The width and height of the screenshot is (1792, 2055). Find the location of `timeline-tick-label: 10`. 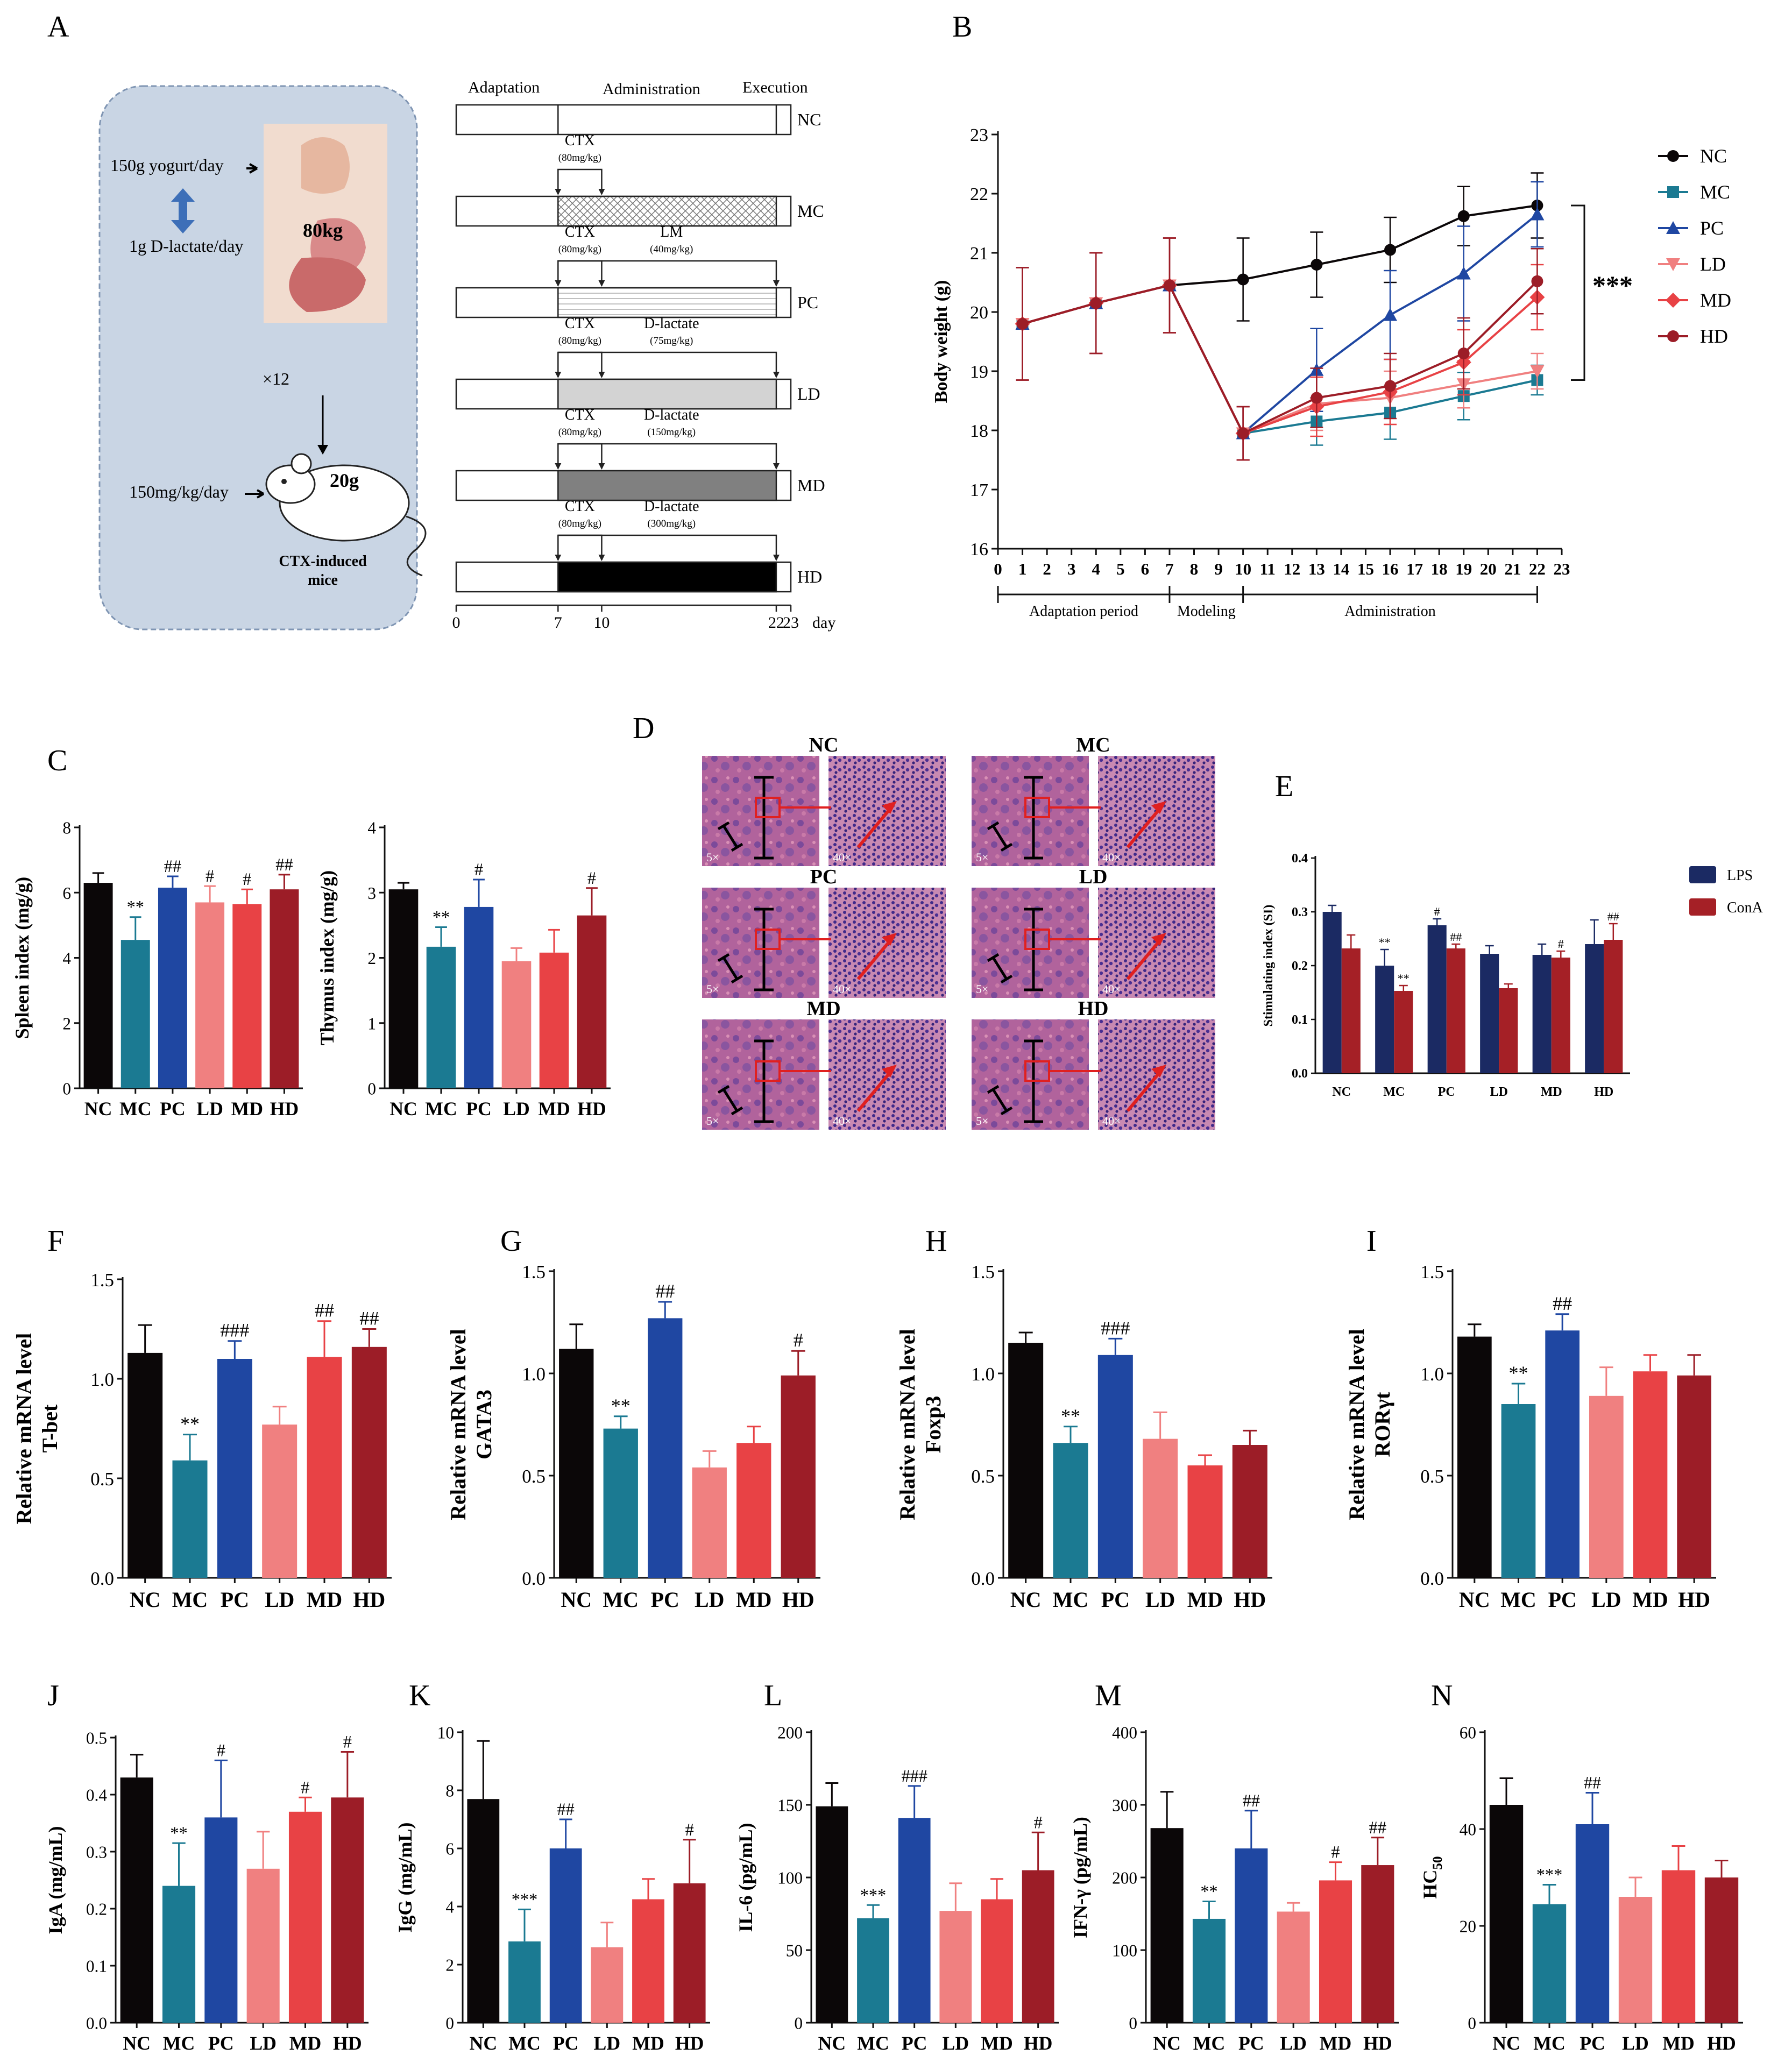

timeline-tick-label: 10 is located at coordinates (601, 623).